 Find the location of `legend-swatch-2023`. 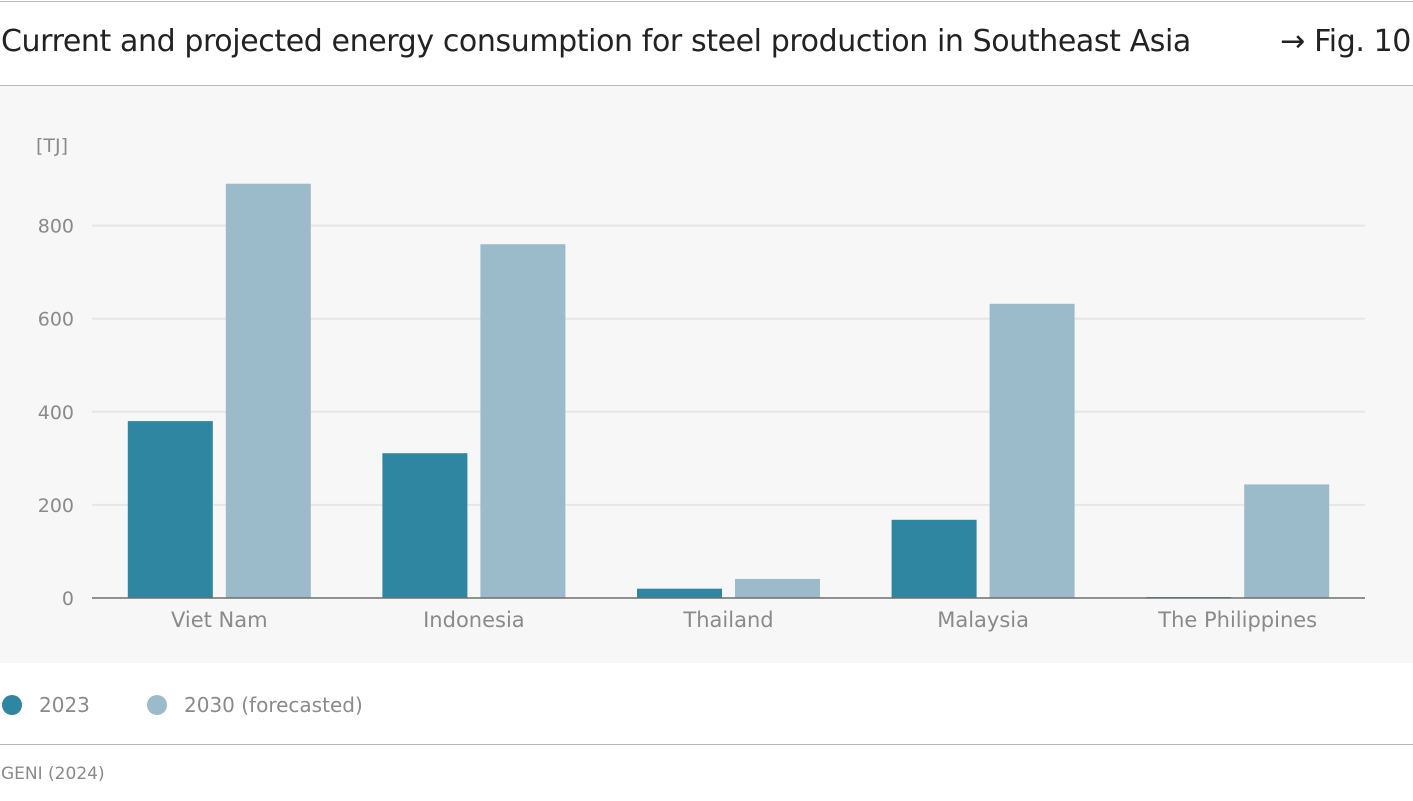

legend-swatch-2023 is located at coordinates (12, 705).